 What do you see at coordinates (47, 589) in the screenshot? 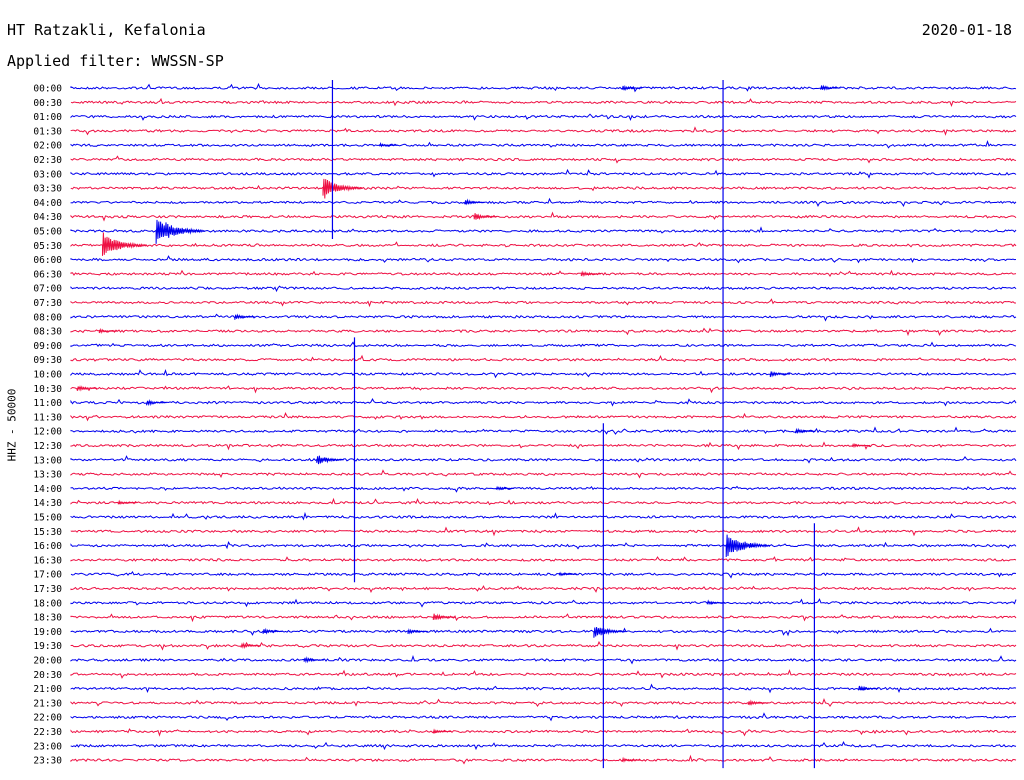
I see `row-time-label: 17:30` at bounding box center [47, 589].